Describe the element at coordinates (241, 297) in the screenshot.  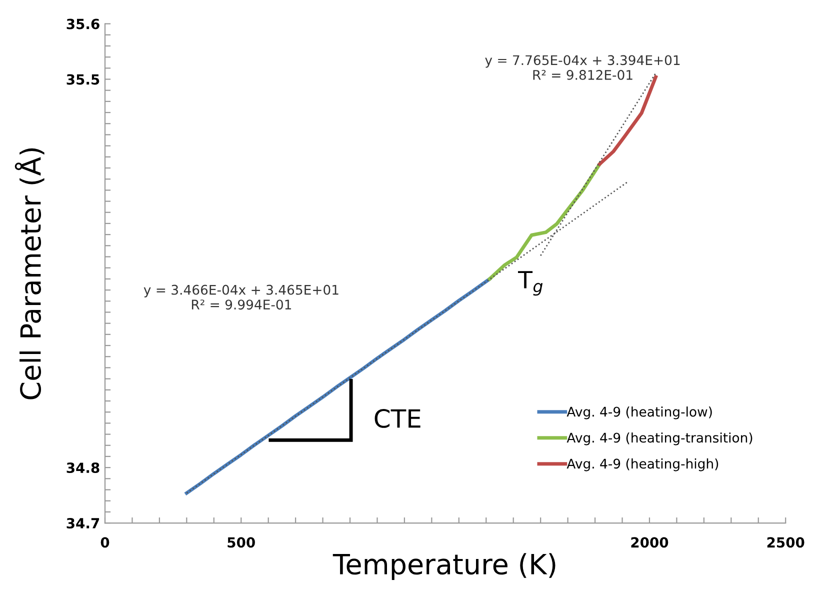
I see `annotation: y = 3.466E-04x + 3.465E+01 R² = 9.994E-01` at that location.